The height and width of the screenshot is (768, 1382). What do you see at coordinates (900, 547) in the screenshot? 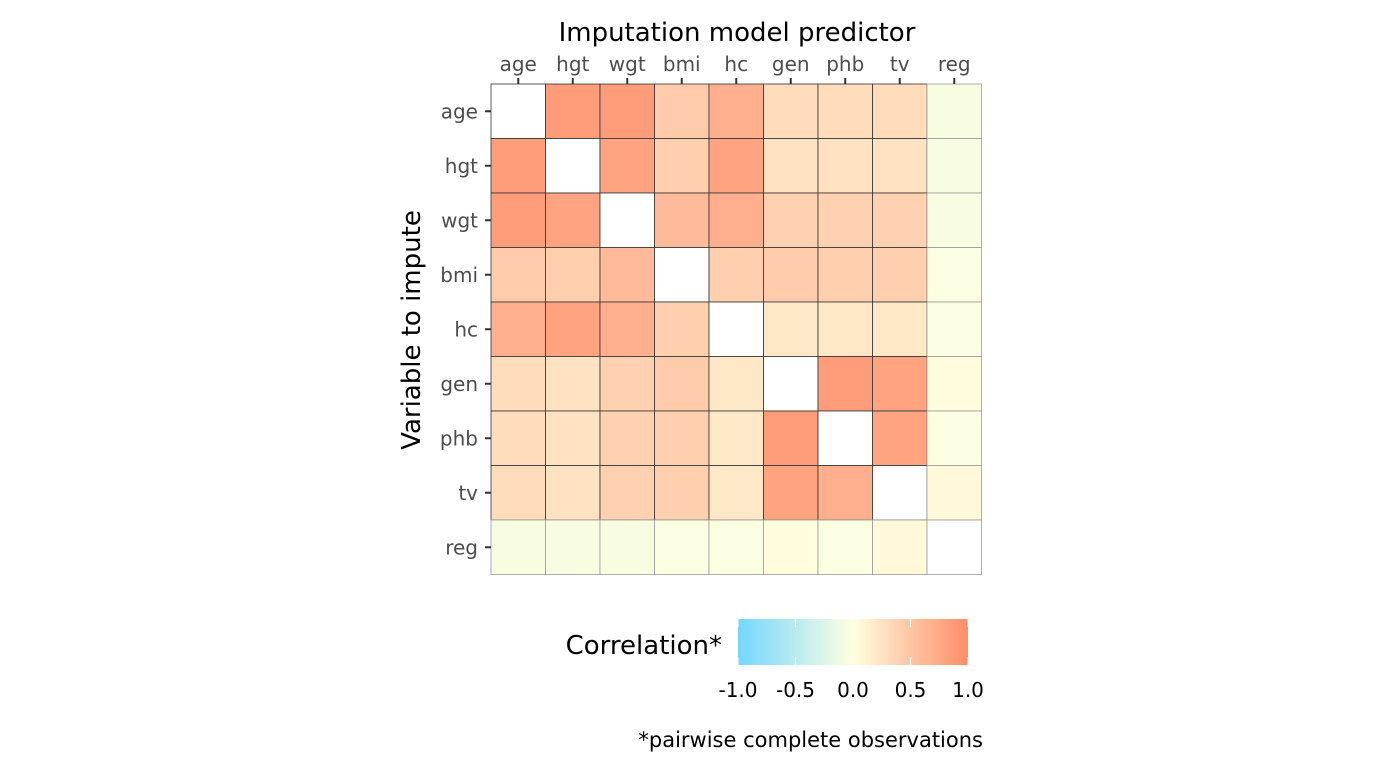
I see `cell-reg-tv` at bounding box center [900, 547].